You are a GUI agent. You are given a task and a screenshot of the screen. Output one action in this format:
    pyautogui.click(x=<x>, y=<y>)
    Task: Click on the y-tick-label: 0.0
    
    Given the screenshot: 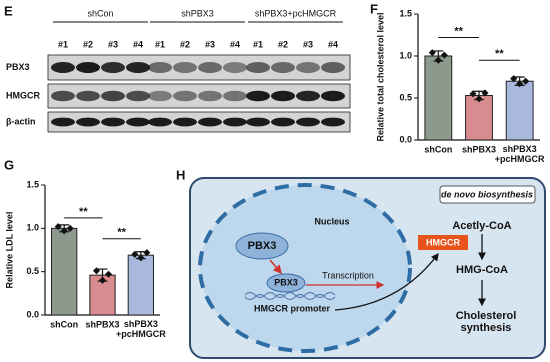 What is the action you would take?
    pyautogui.click(x=405, y=139)
    